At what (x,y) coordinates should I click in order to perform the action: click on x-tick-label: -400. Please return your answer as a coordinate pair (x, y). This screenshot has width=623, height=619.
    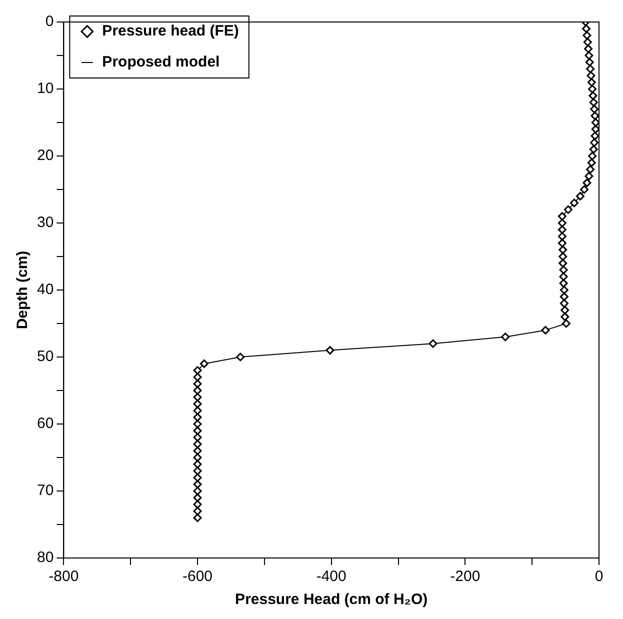
    Looking at the image, I should click on (331, 577).